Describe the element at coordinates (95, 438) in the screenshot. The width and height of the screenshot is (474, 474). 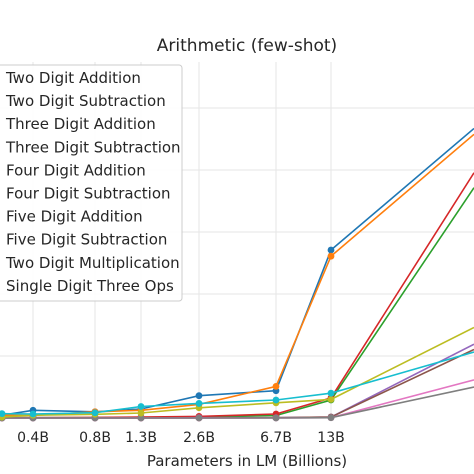
I see `x-tick-label: 0.8B` at that location.